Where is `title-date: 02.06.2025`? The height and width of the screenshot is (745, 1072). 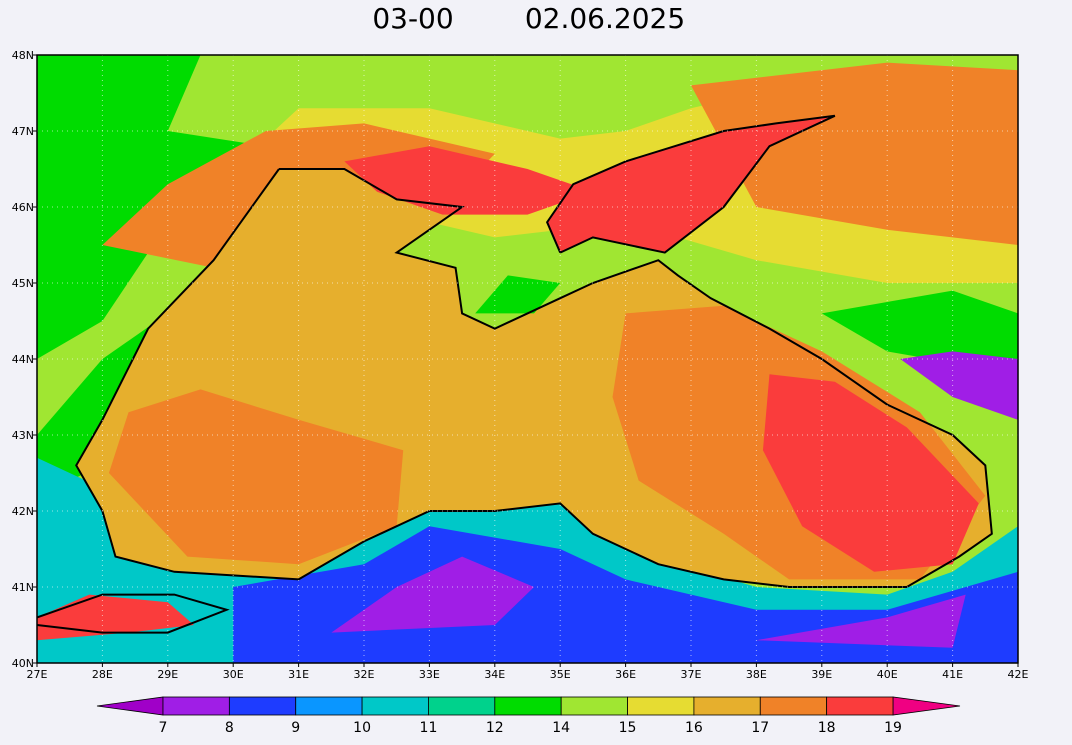 title-date: 02.06.2025 is located at coordinates (605, 18).